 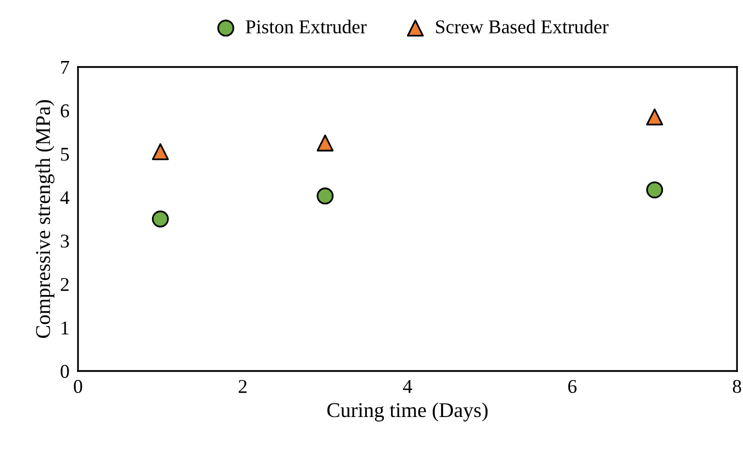 I want to click on y-axis-title: Compressive strength (MPa), so click(x=44, y=219).